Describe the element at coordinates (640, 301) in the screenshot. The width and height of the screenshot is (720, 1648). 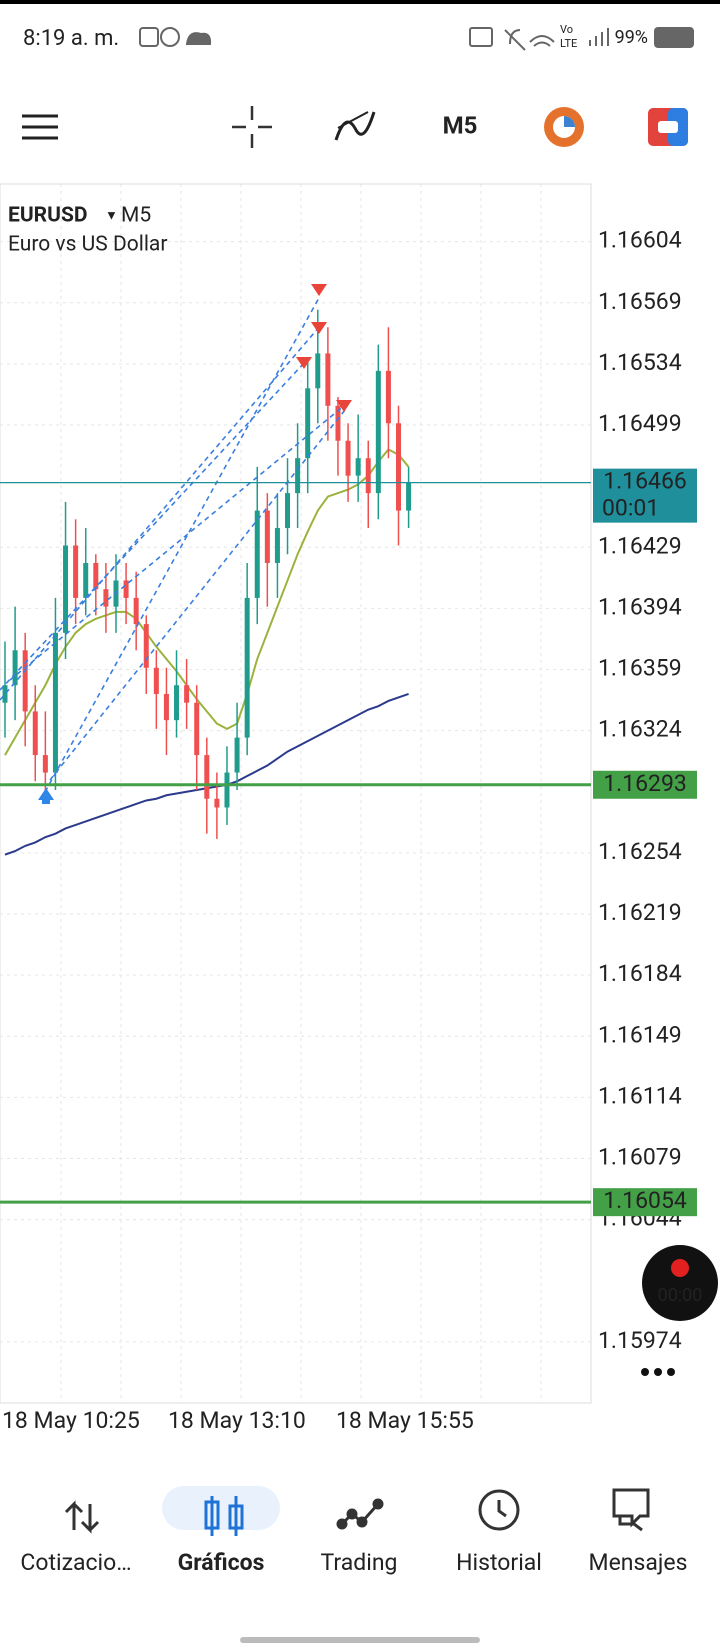
I see `y-tick-label: 1.16569` at that location.